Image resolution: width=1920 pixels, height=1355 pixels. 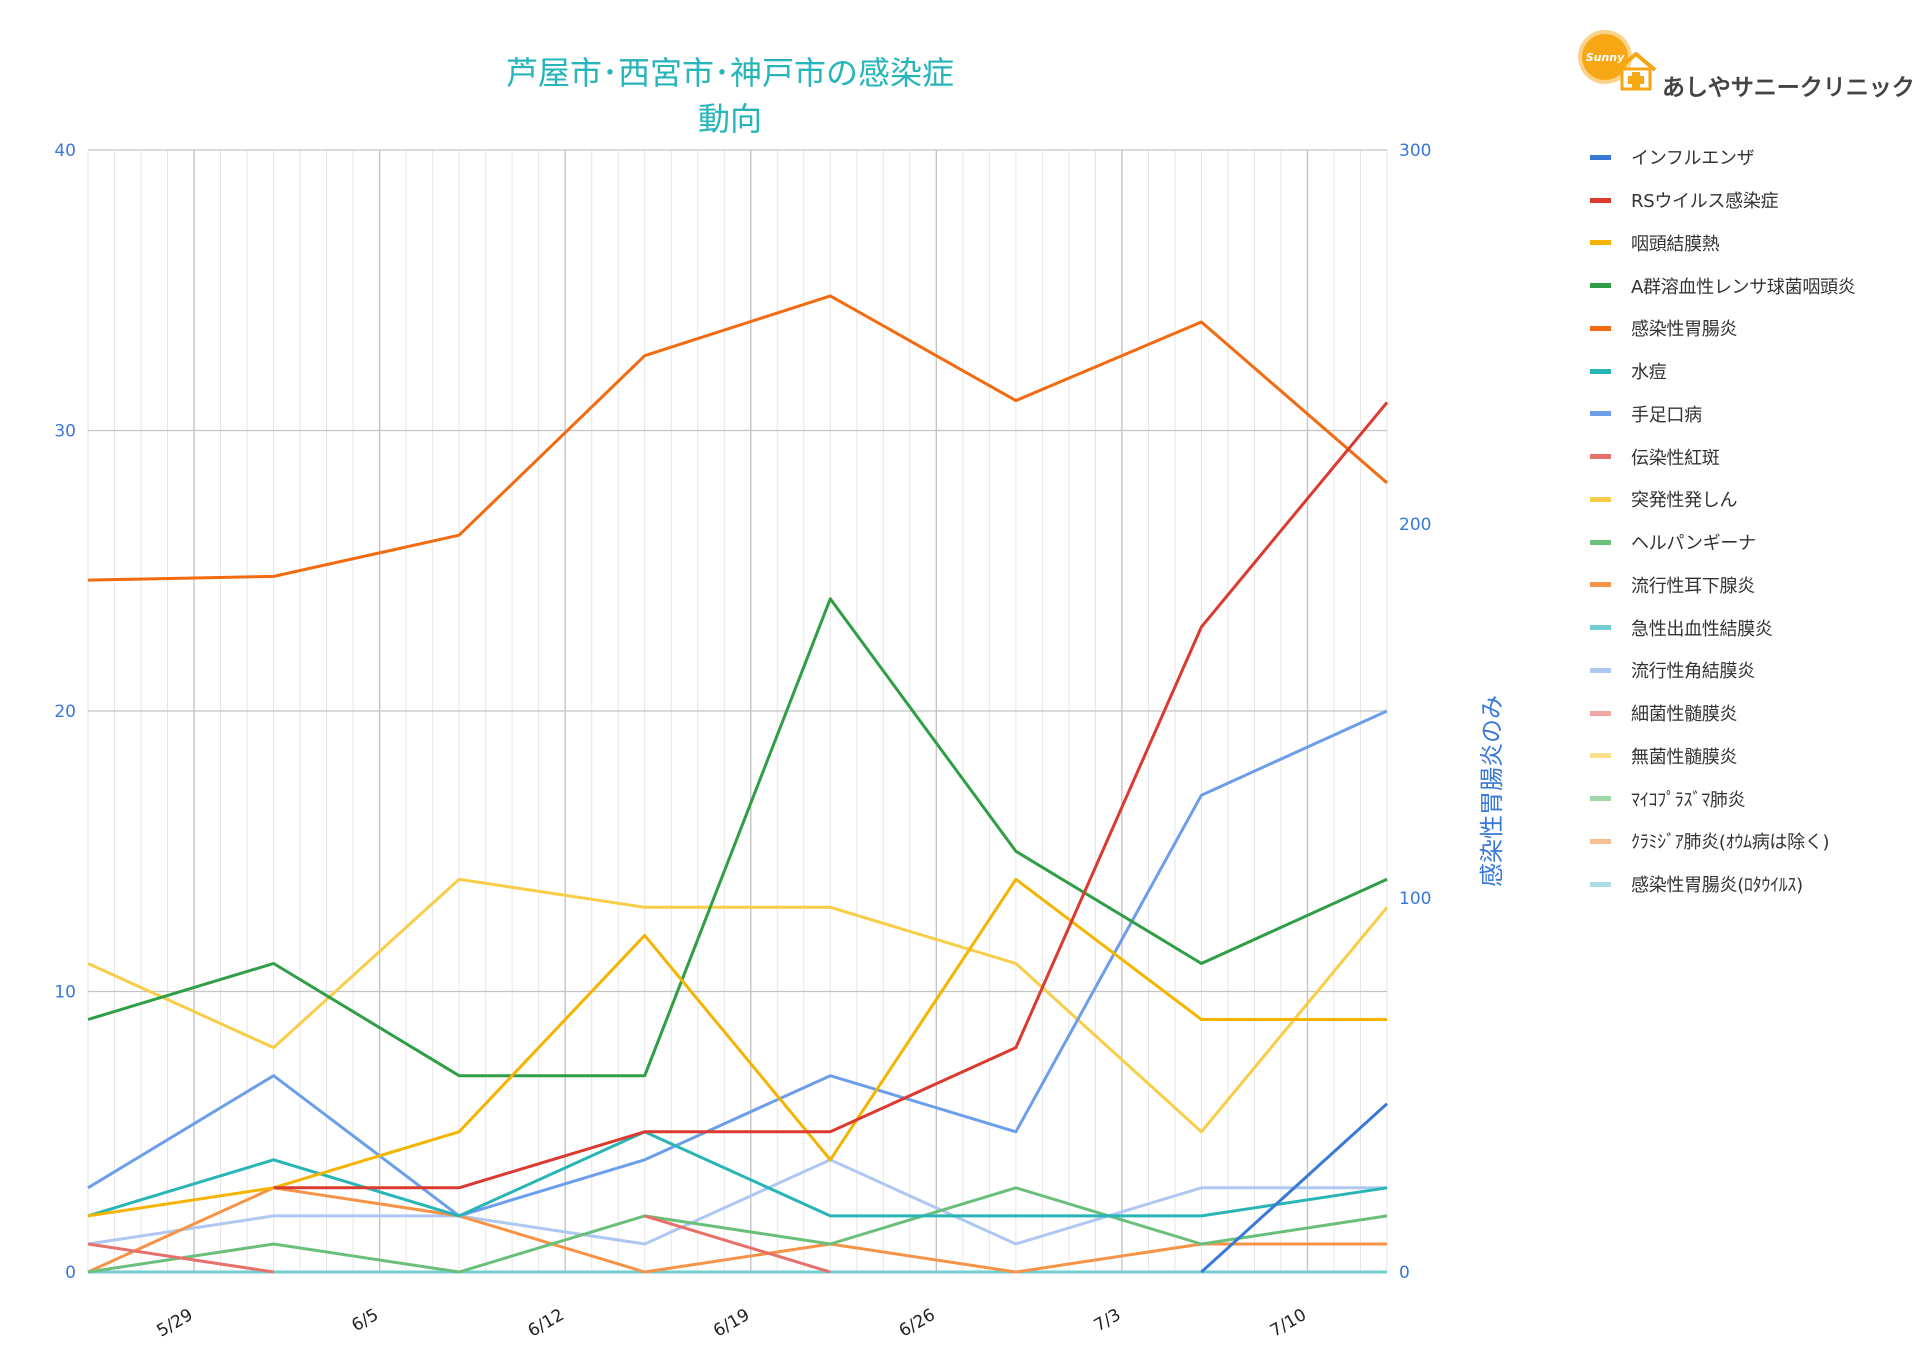 I want to click on x-tick-label: 5/29, so click(x=174, y=1323).